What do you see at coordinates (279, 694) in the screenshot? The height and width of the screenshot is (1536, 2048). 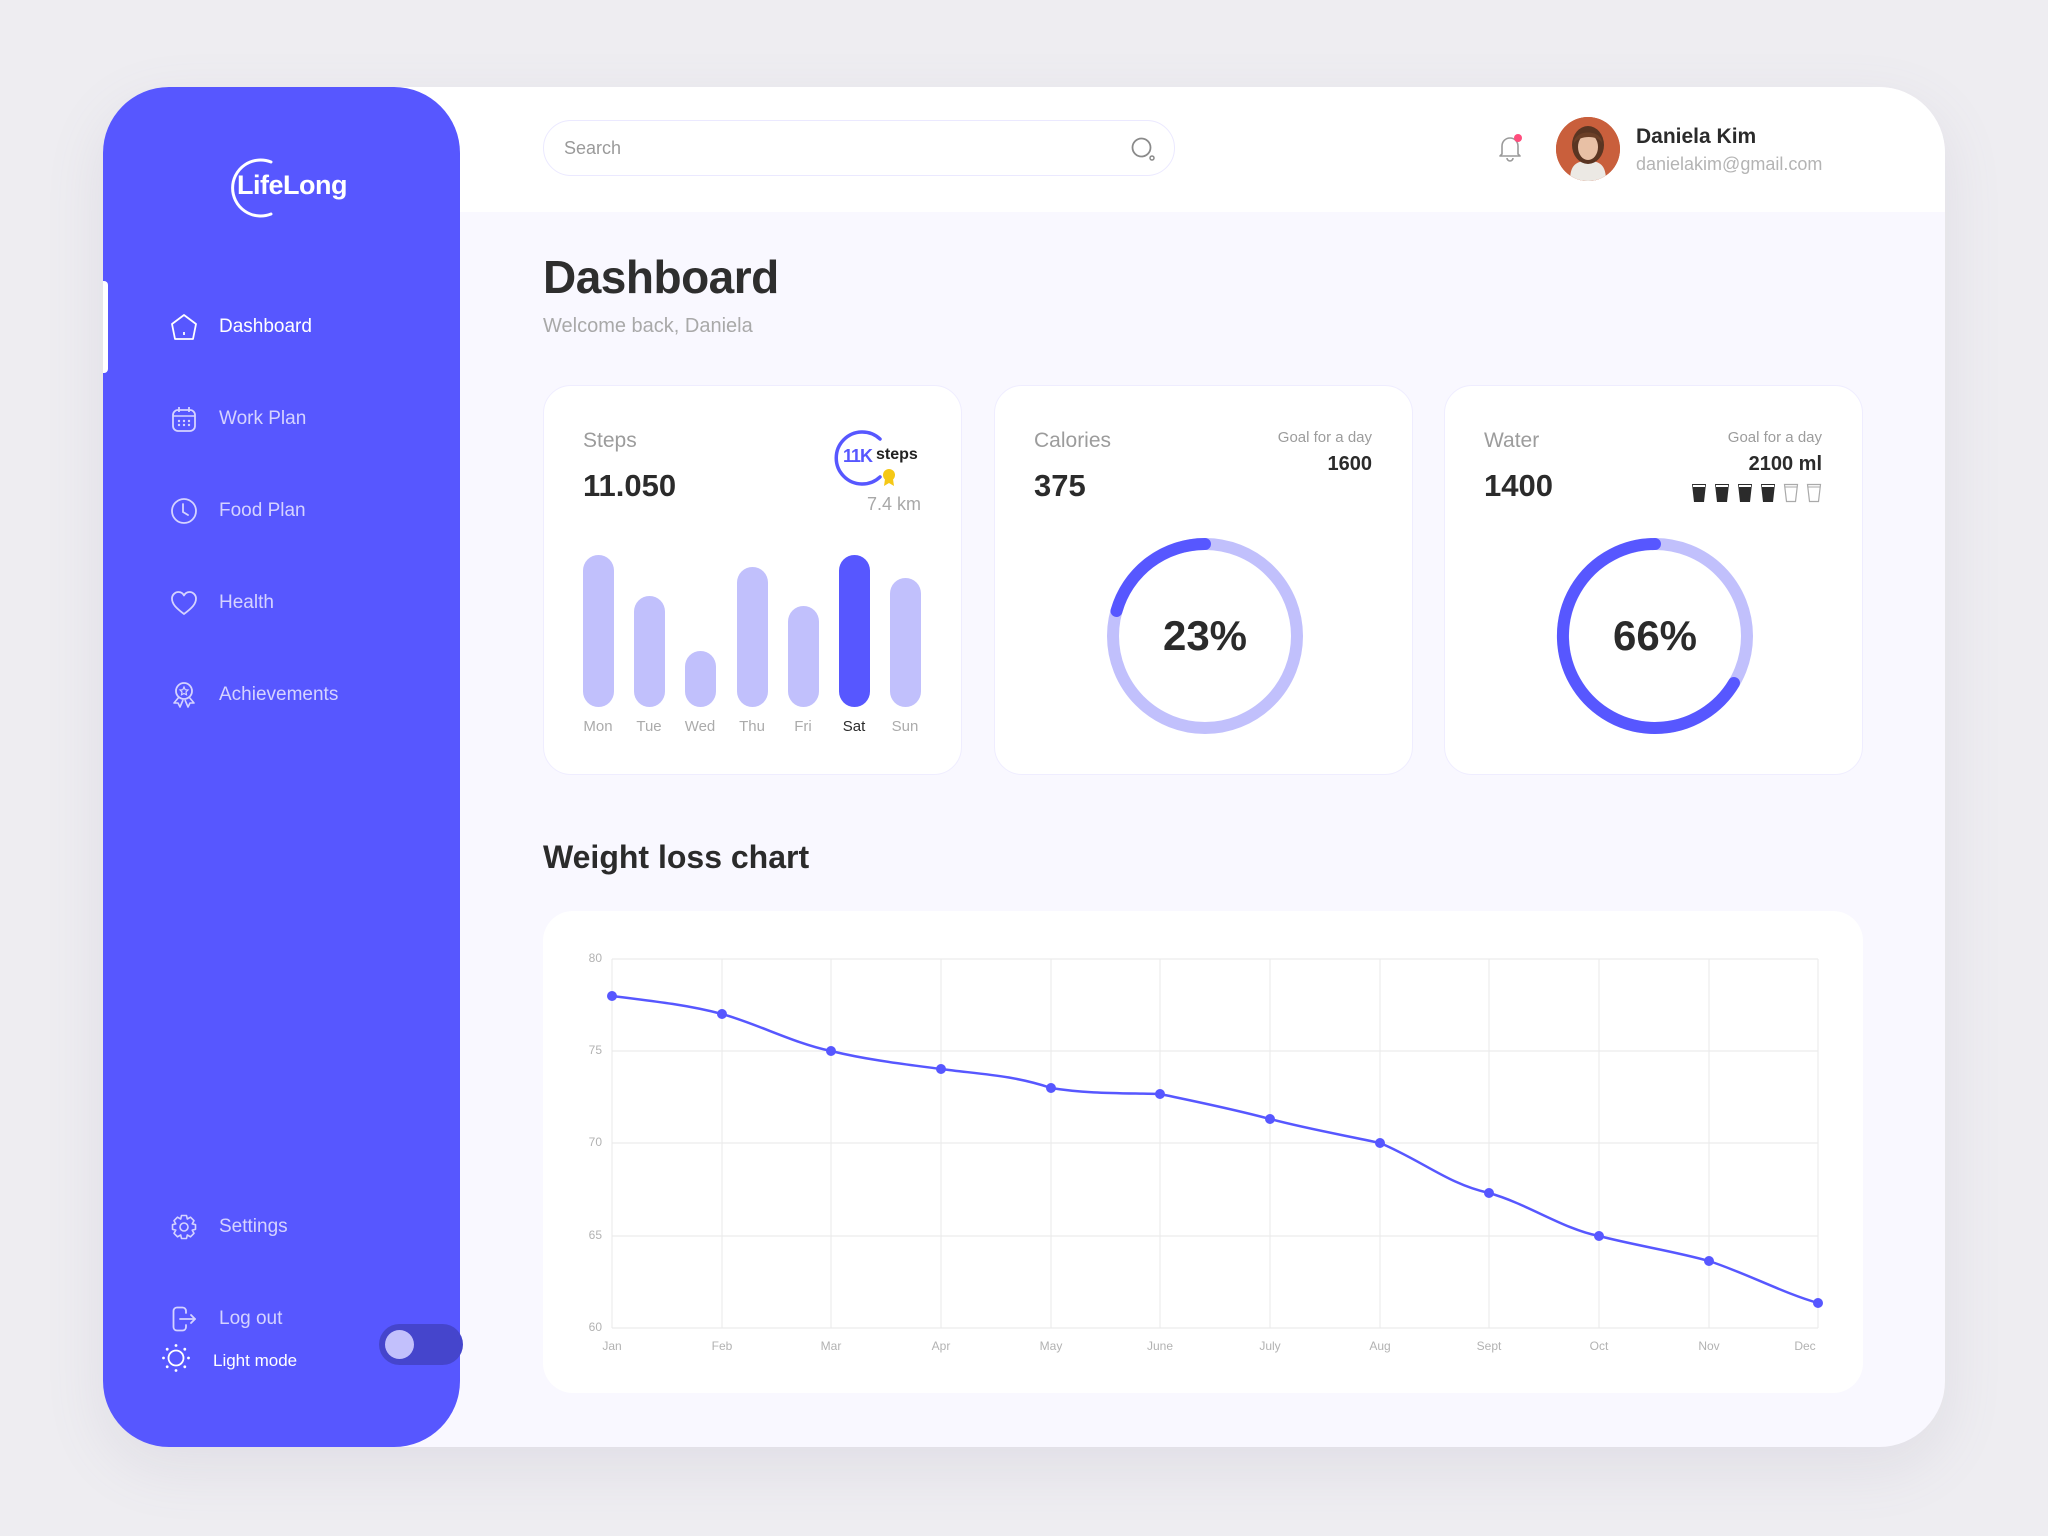 I see `sidebar-item-label: Achievements` at bounding box center [279, 694].